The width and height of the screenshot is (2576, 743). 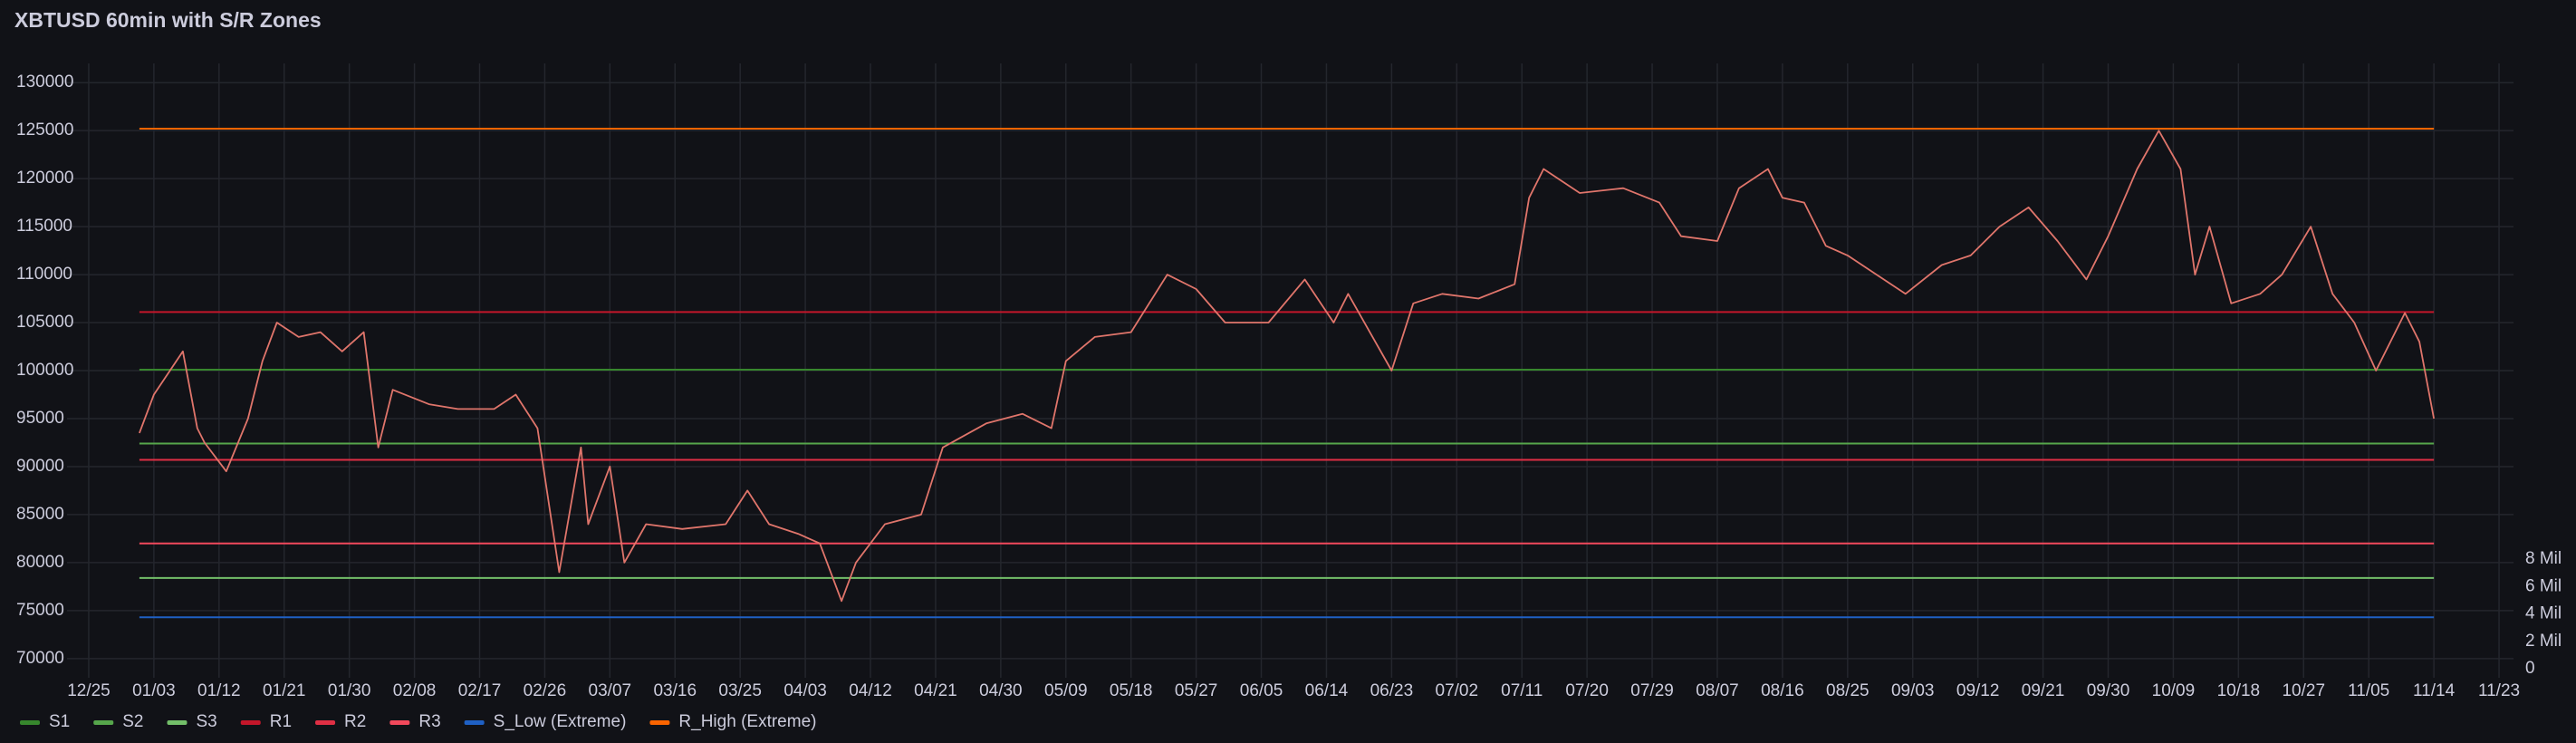 What do you see at coordinates (2543, 614) in the screenshot?
I see `y2-tick-label: 4 Mil` at bounding box center [2543, 614].